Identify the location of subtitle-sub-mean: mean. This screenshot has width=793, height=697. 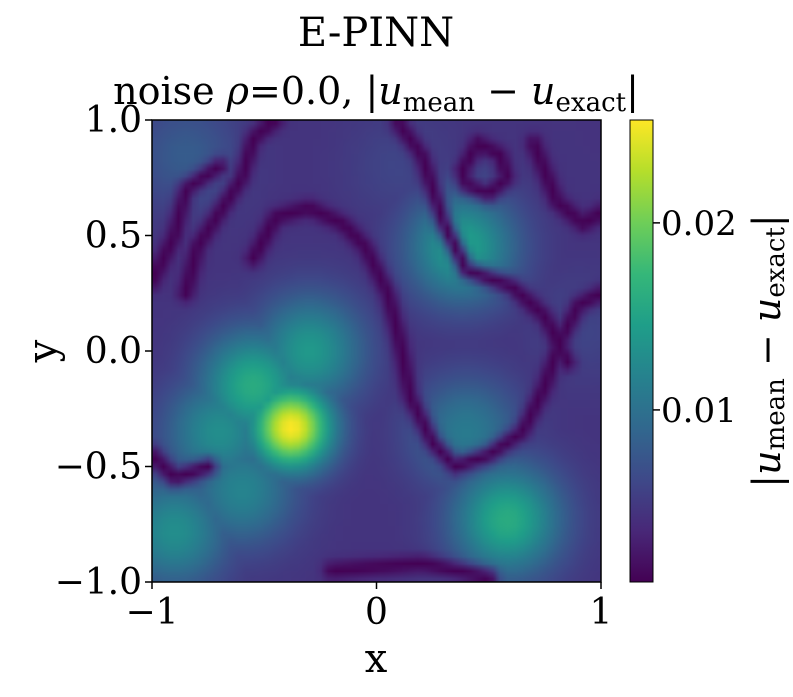
(439, 103).